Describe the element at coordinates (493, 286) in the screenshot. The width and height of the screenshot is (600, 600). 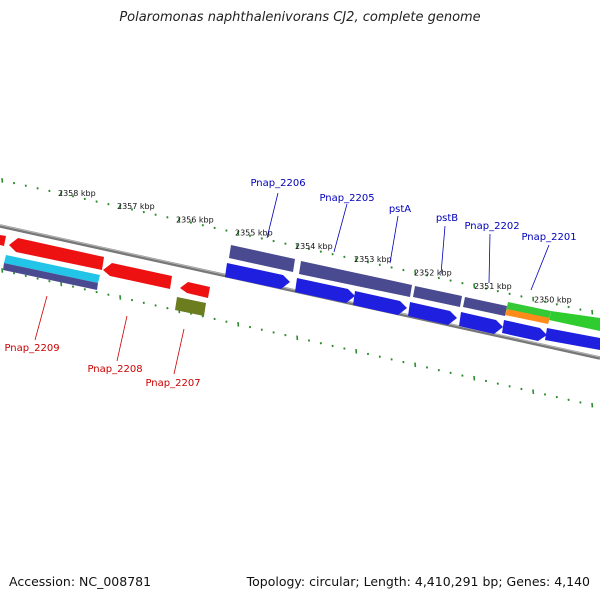
I see `kbp-label: 2351 kbp` at that location.